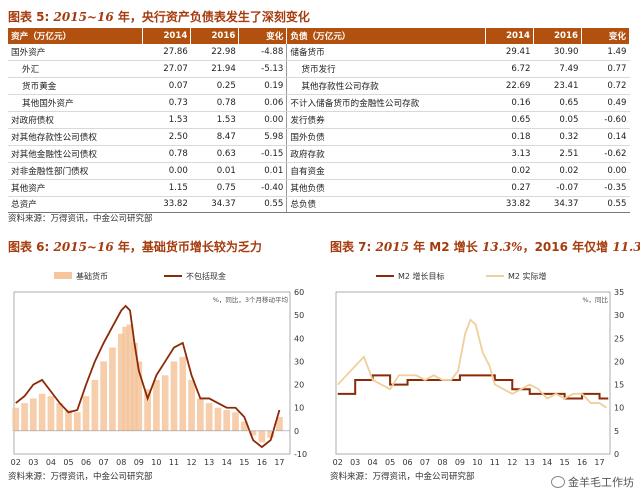 The height and width of the screenshot is (496, 640). Describe the element at coordinates (215, 36) in the screenshot. I see `header-2016: 2016` at that location.